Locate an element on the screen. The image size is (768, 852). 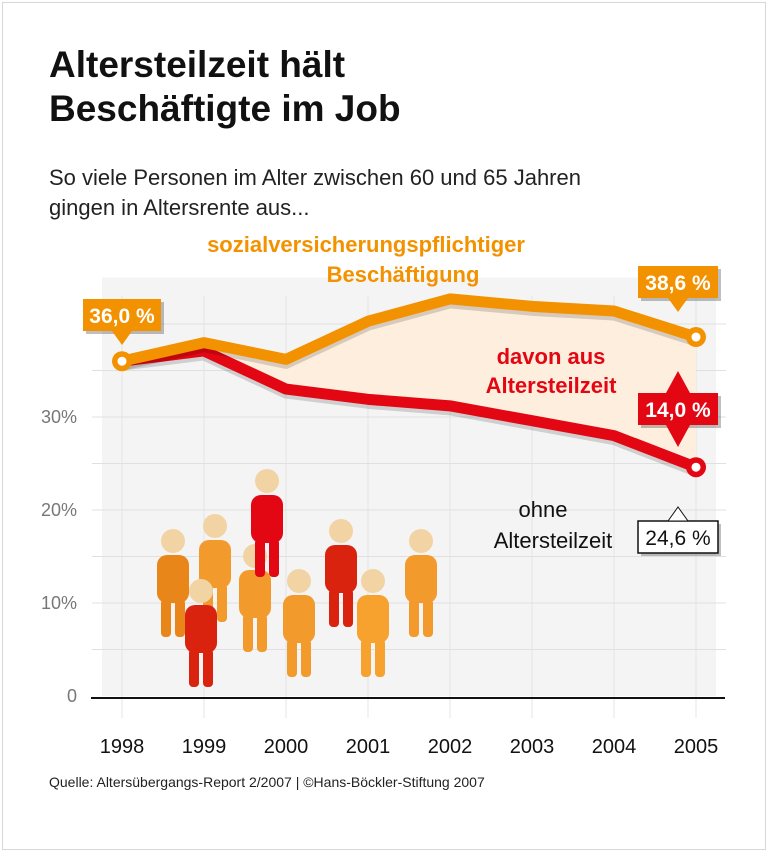
band-area is located at coordinates (409, 383).